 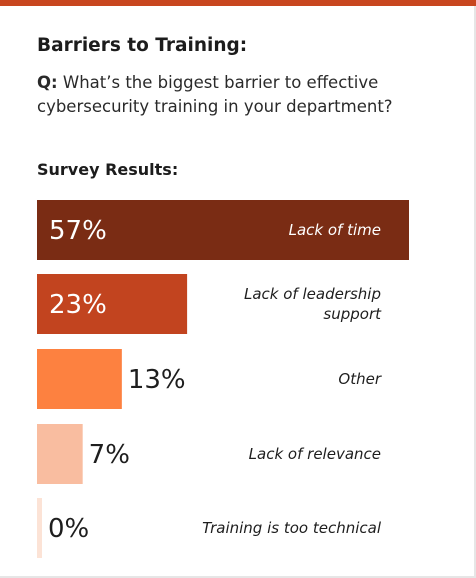 What do you see at coordinates (335, 230) in the screenshot?
I see `bar-category-label-0: Lack of time` at bounding box center [335, 230].